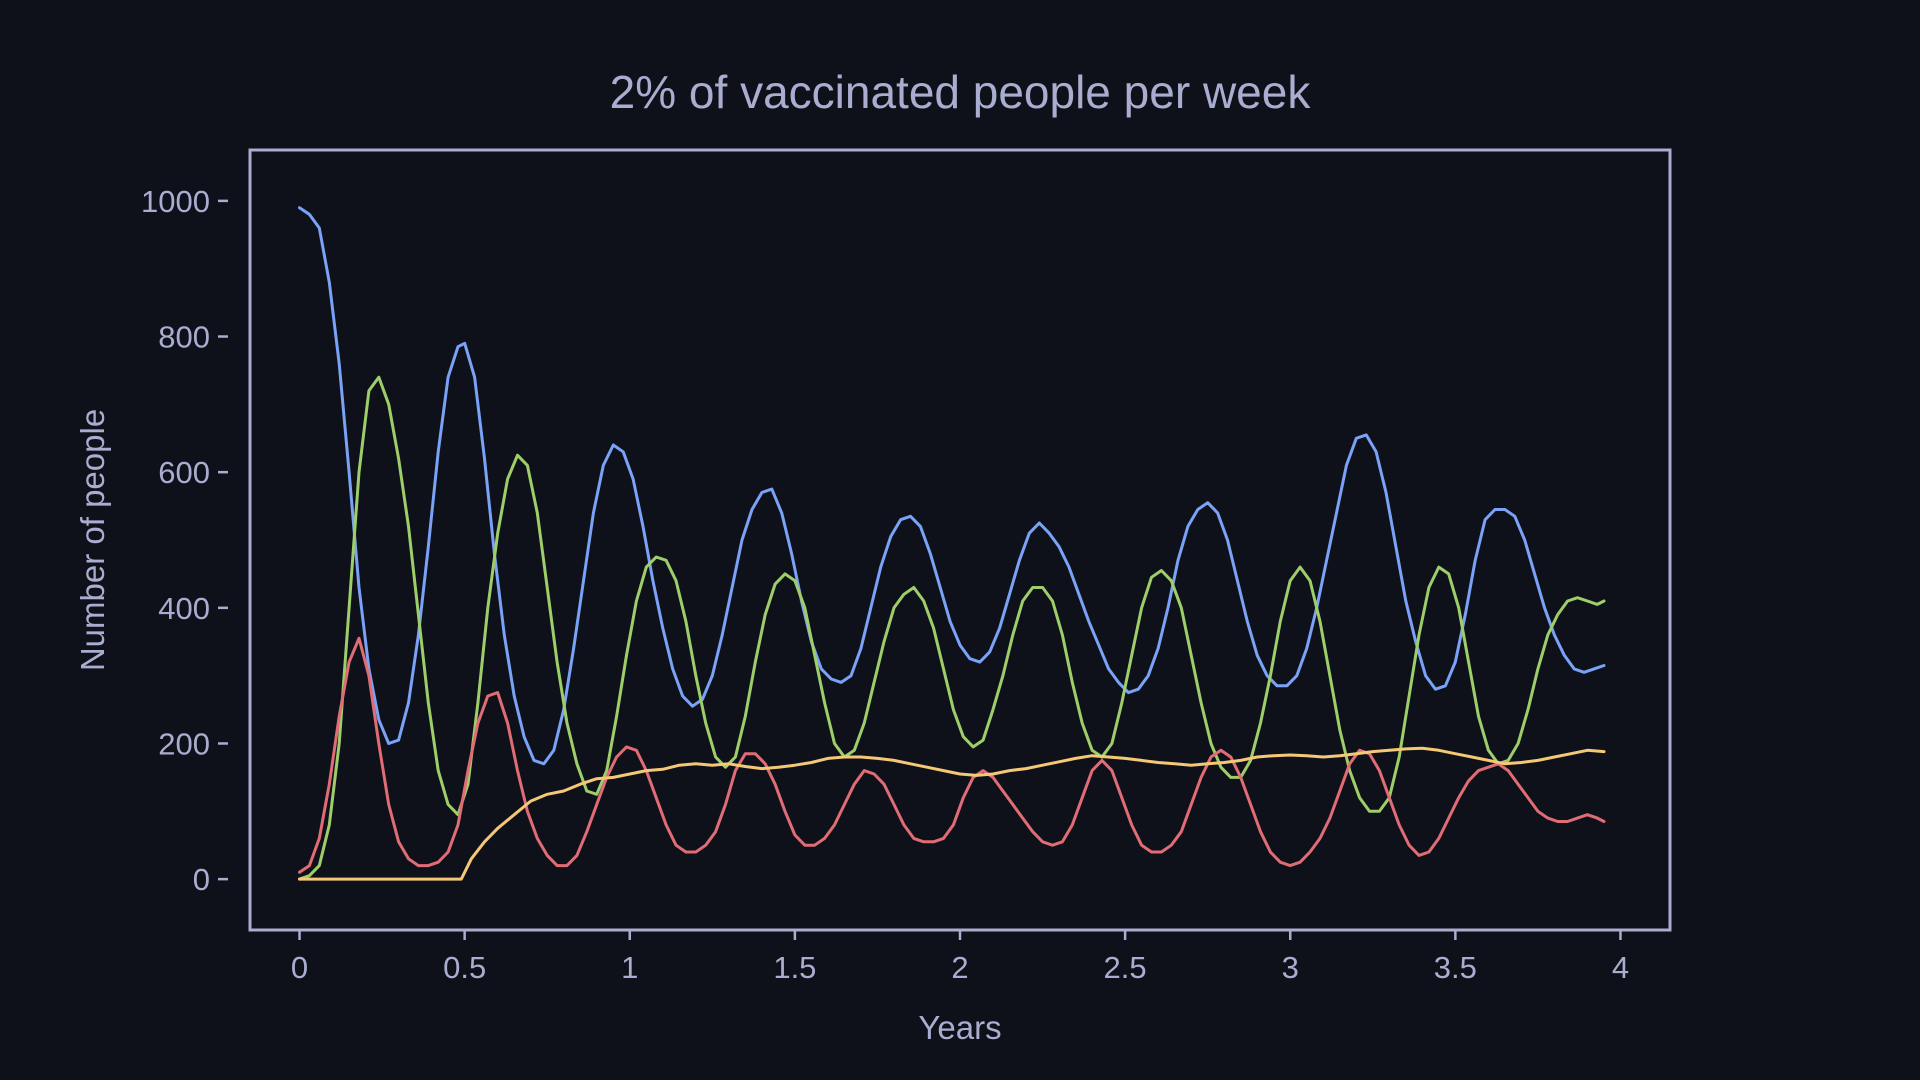 This screenshot has height=1080, width=1920. Describe the element at coordinates (959, 967) in the screenshot. I see `x-tick-label: 2` at that location.